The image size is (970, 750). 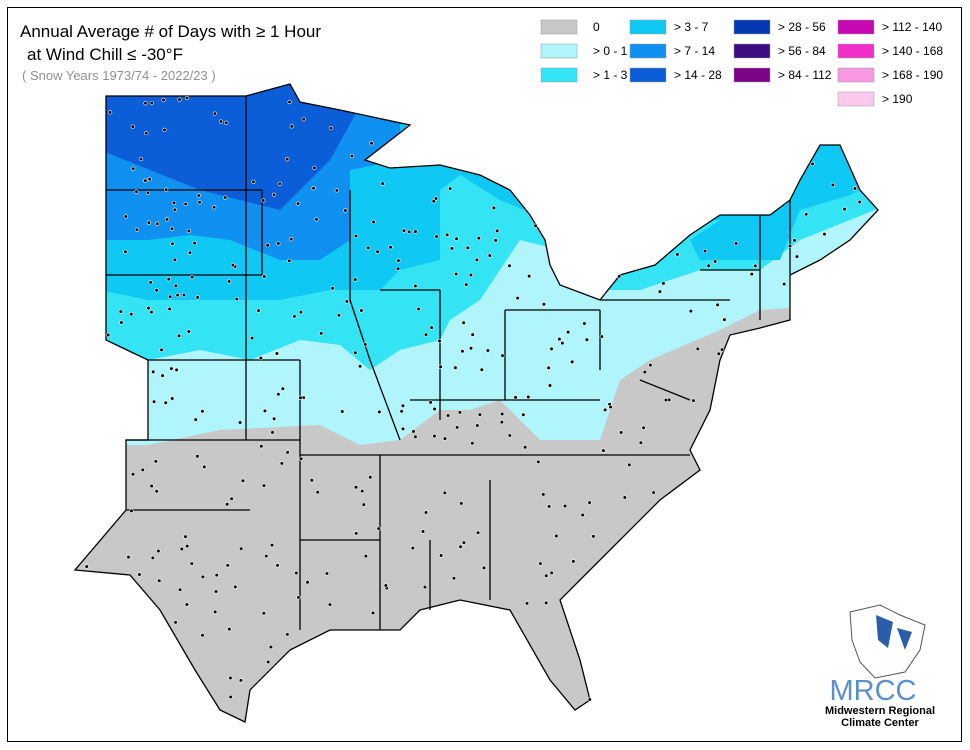 What do you see at coordinates (880, 723) in the screenshot?
I see `logo-text: Climate Center` at bounding box center [880, 723].